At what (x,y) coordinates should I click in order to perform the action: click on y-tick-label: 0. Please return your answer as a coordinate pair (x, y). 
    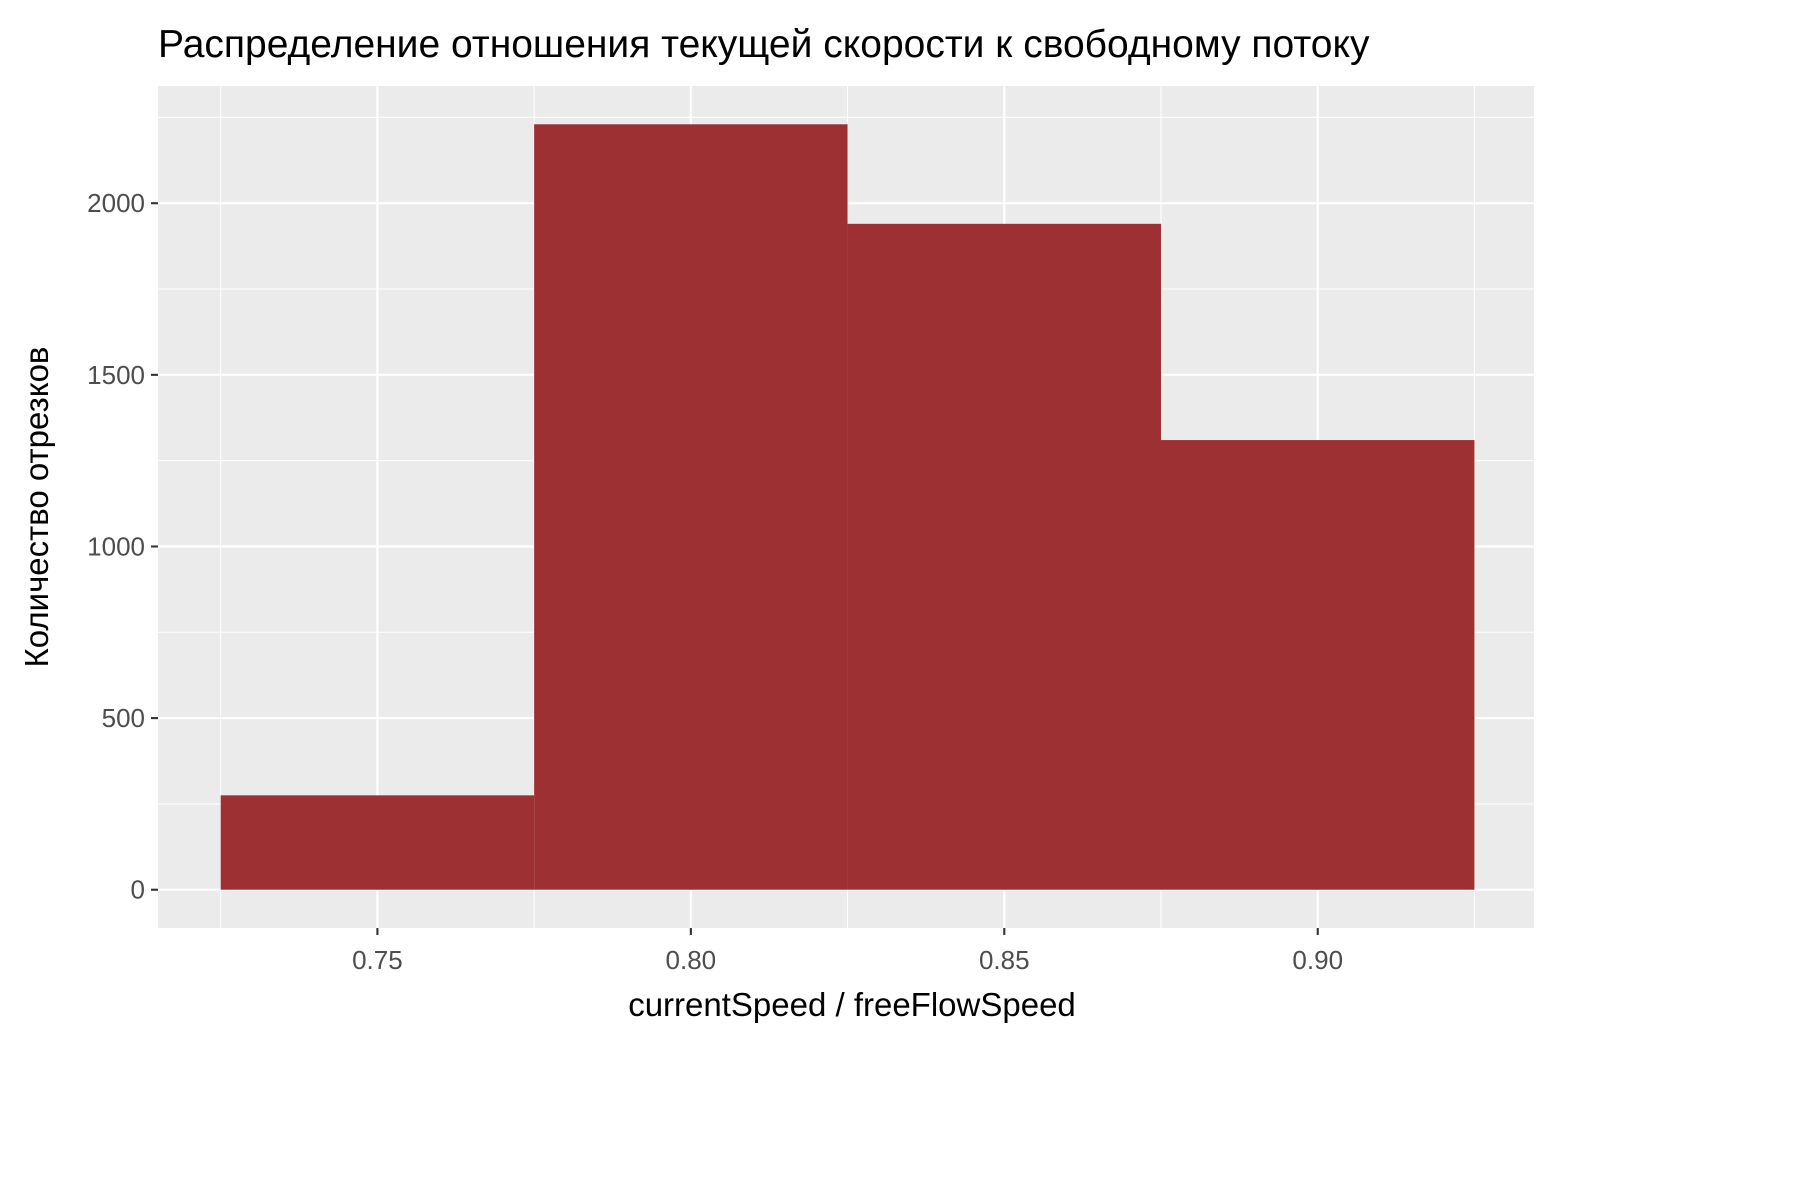
    Looking at the image, I should click on (138, 890).